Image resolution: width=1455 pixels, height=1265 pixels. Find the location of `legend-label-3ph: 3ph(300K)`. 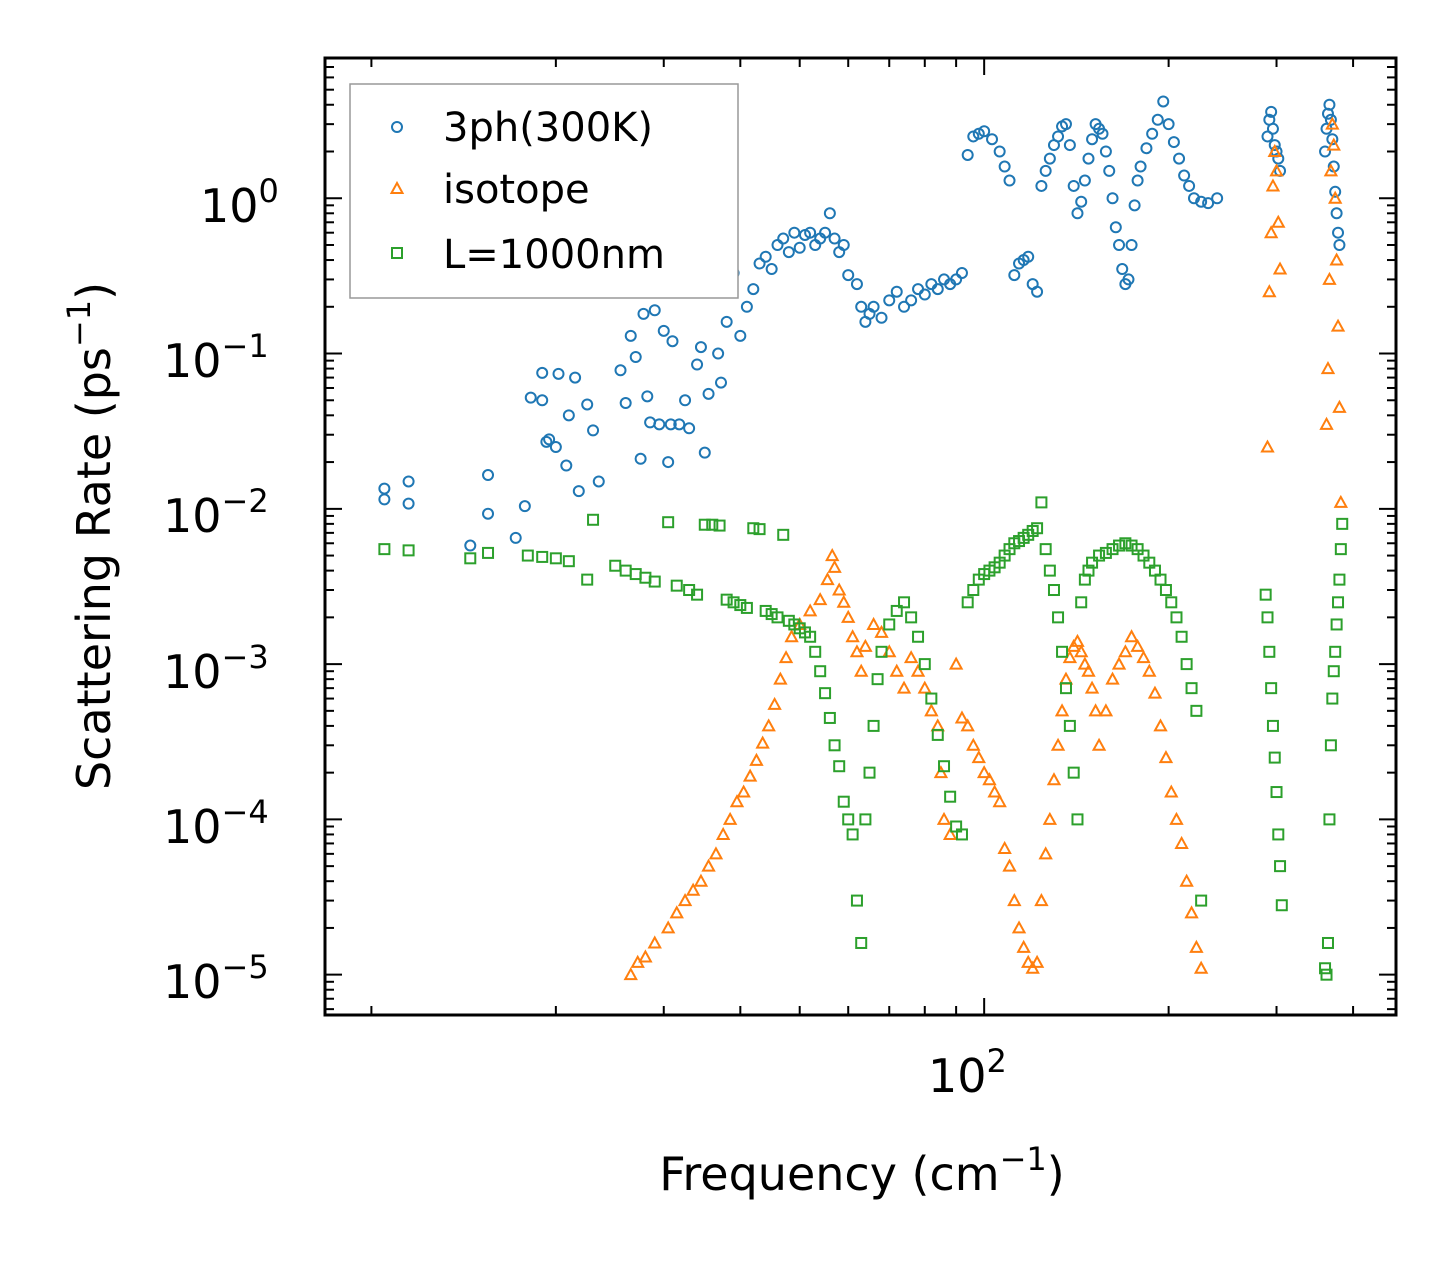

legend-label-3ph: 3ph(300K) is located at coordinates (548, 128).